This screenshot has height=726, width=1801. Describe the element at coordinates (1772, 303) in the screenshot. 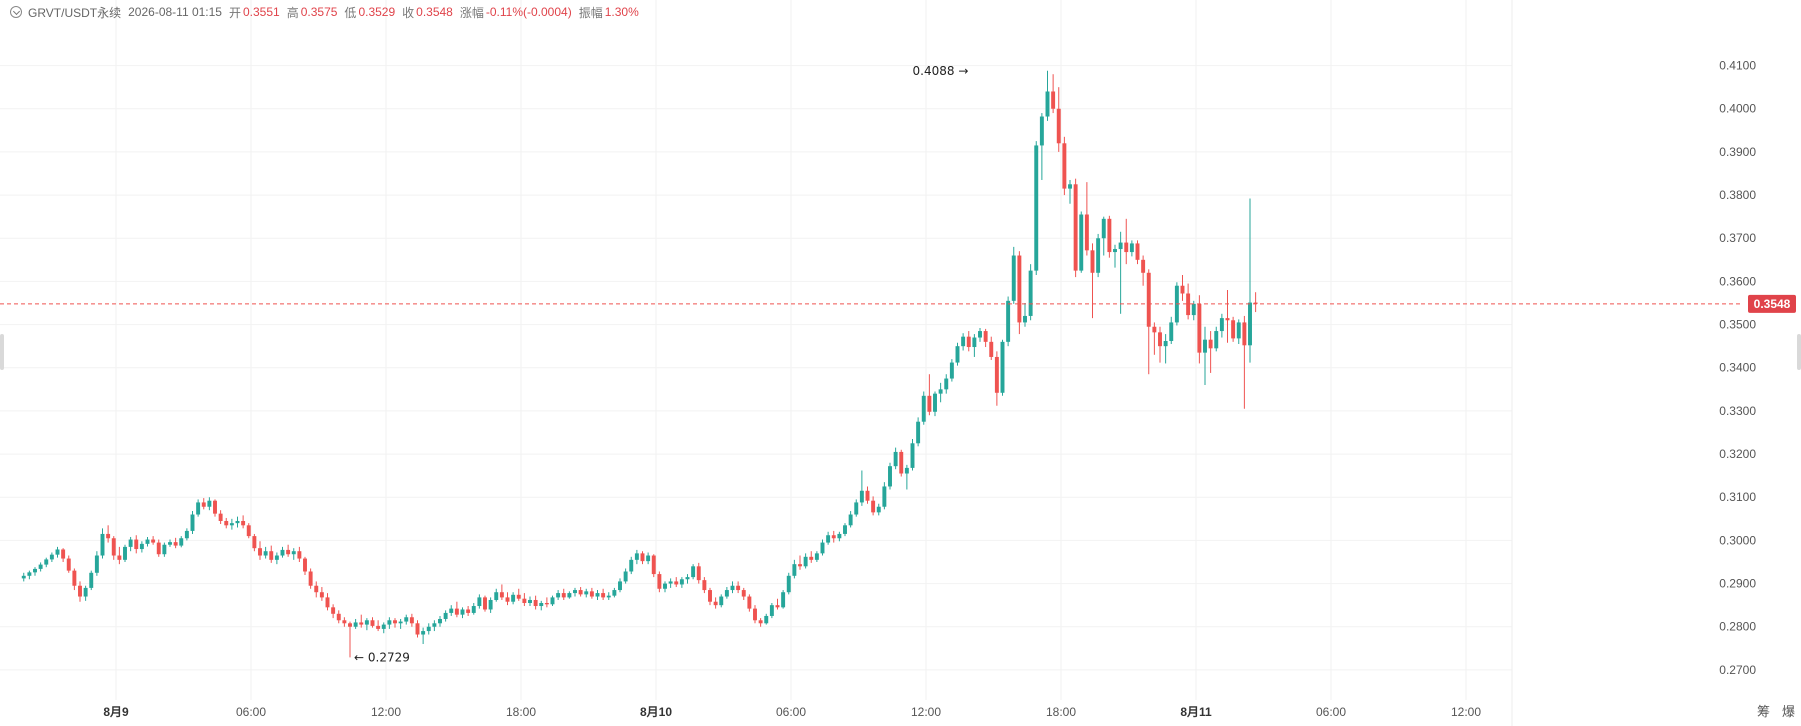

I see `current-price-tag` at that location.